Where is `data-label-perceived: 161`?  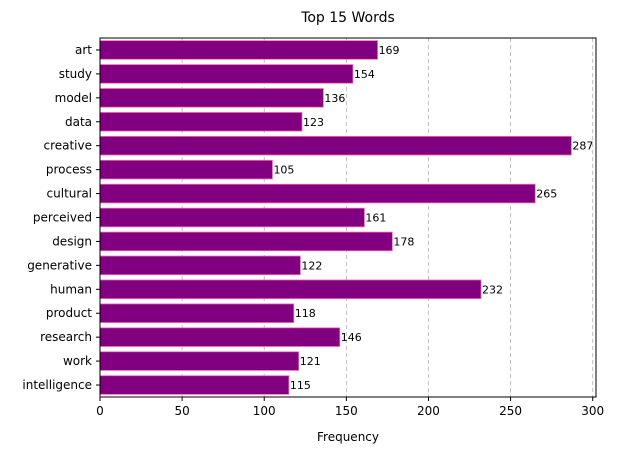 data-label-perceived: 161 is located at coordinates (375, 218).